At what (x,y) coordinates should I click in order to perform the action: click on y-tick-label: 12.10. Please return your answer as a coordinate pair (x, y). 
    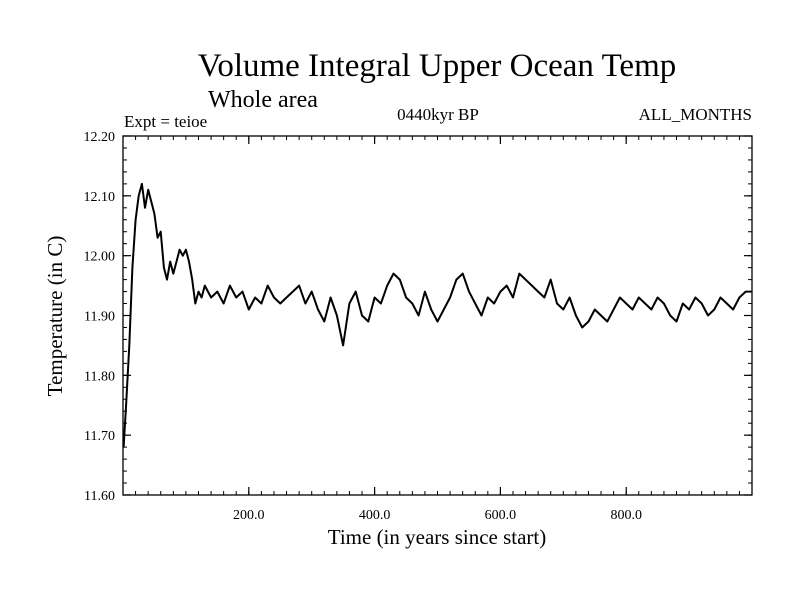
    Looking at the image, I should click on (100, 197).